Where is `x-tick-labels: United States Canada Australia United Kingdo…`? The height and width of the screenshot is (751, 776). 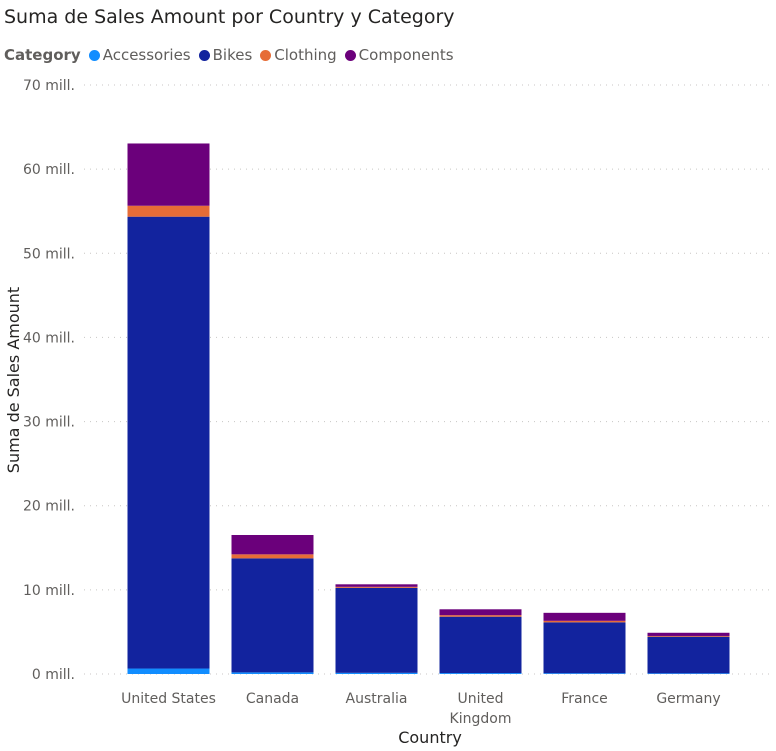
x-tick-labels: United States Canada Australia United Kingdo… is located at coordinates (421, 709).